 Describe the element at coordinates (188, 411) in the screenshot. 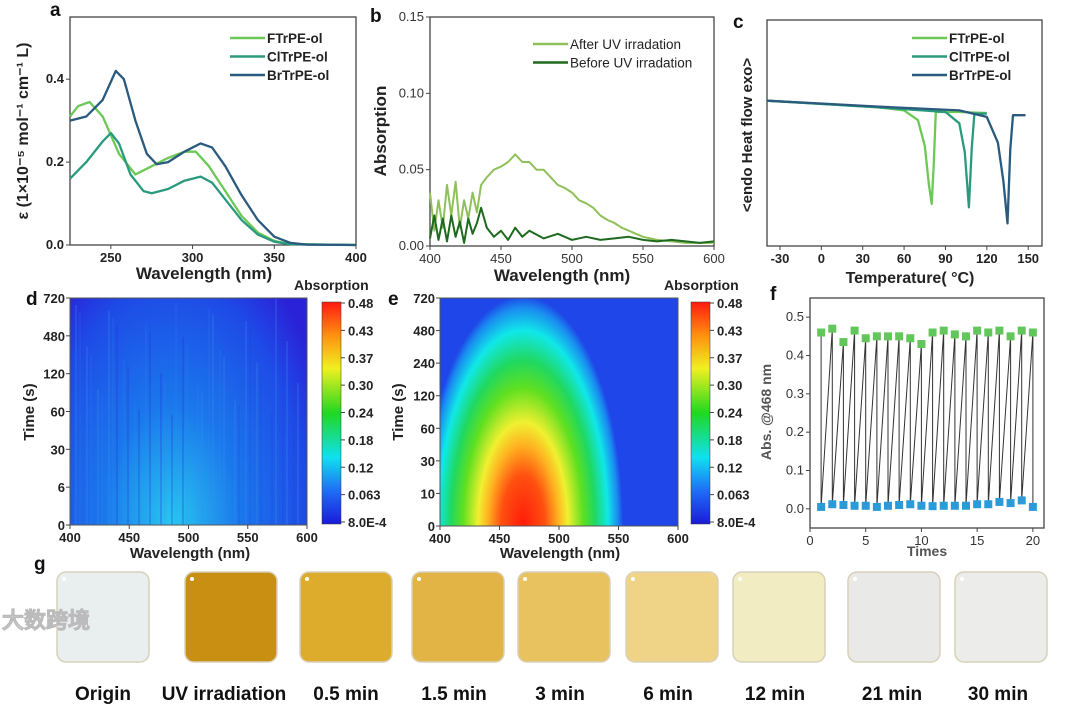

I see `panel-d-heatmap` at that location.